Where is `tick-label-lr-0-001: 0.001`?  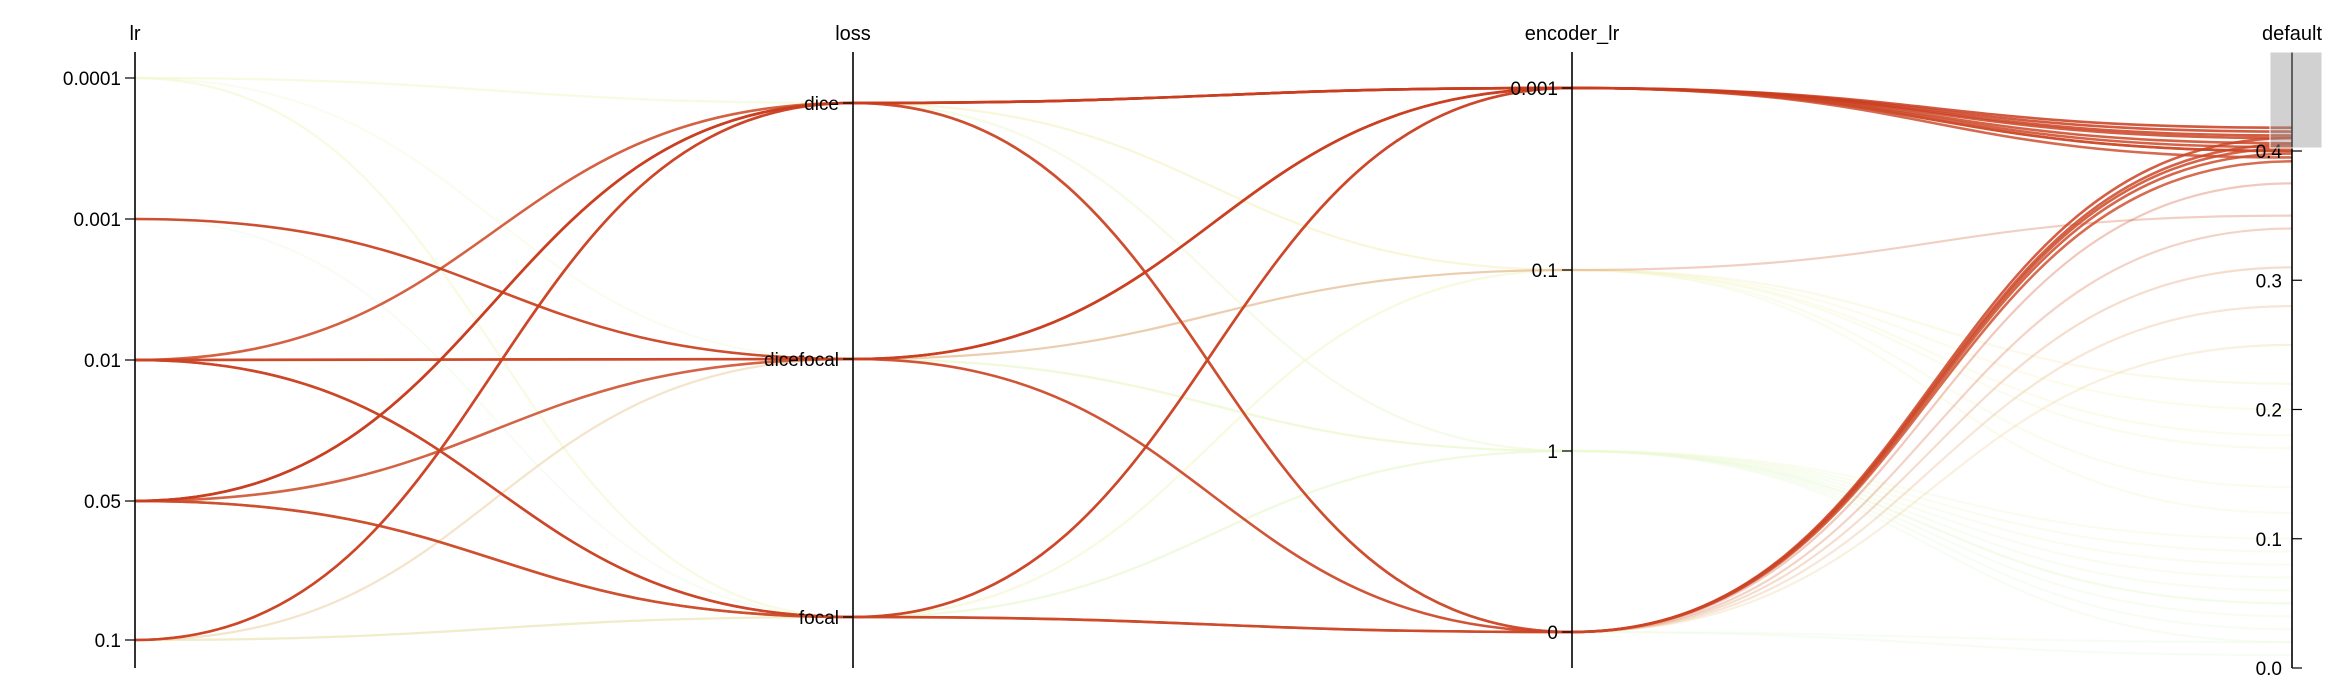 tick-label-lr-0-001: 0.001 is located at coordinates (97, 220).